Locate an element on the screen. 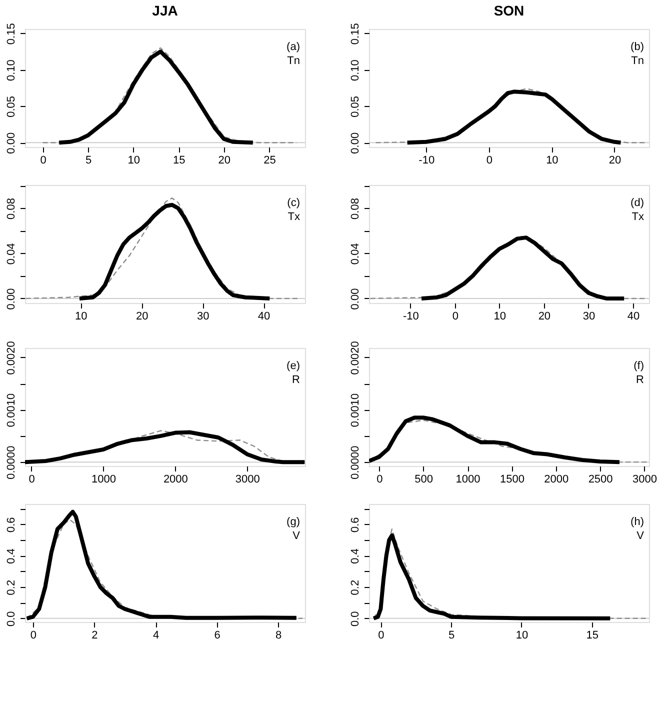  annotation: (g) is located at coordinates (293, 522).